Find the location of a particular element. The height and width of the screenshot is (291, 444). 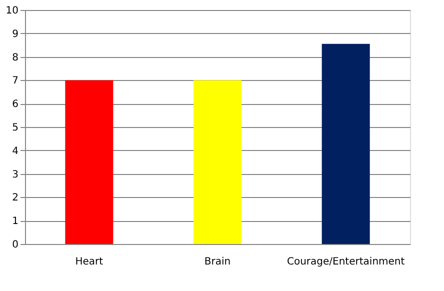

y-tick-label: 8 is located at coordinates (15, 58).